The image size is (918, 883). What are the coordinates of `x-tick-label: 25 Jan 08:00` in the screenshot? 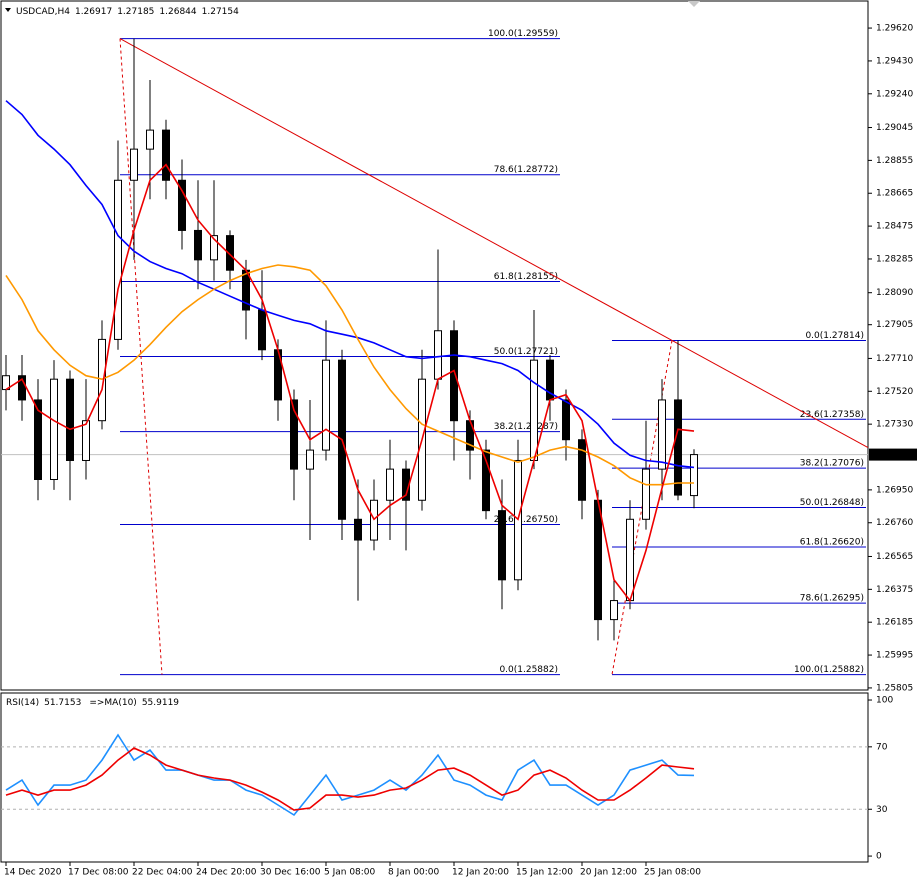 It's located at (672, 873).